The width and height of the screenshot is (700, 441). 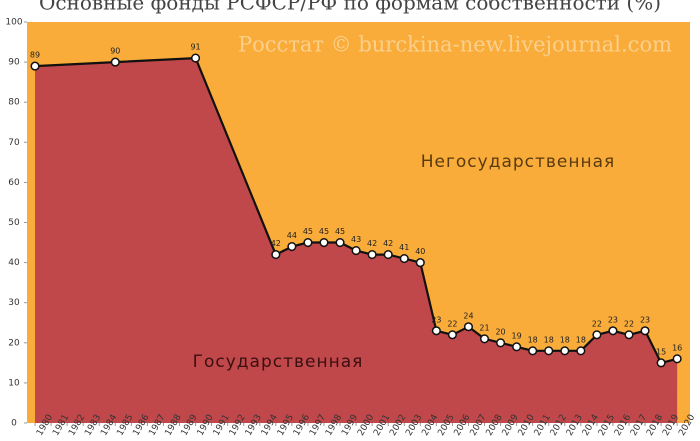 I want to click on value-label: 16, so click(x=677, y=347).